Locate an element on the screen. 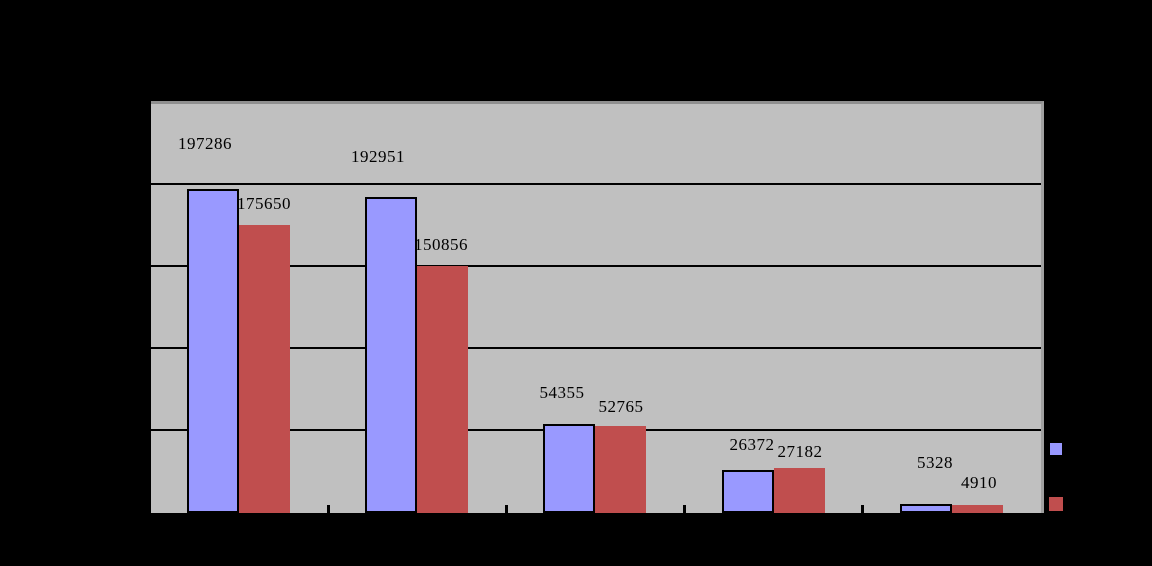  bar-series2-cat5 is located at coordinates (977, 509).